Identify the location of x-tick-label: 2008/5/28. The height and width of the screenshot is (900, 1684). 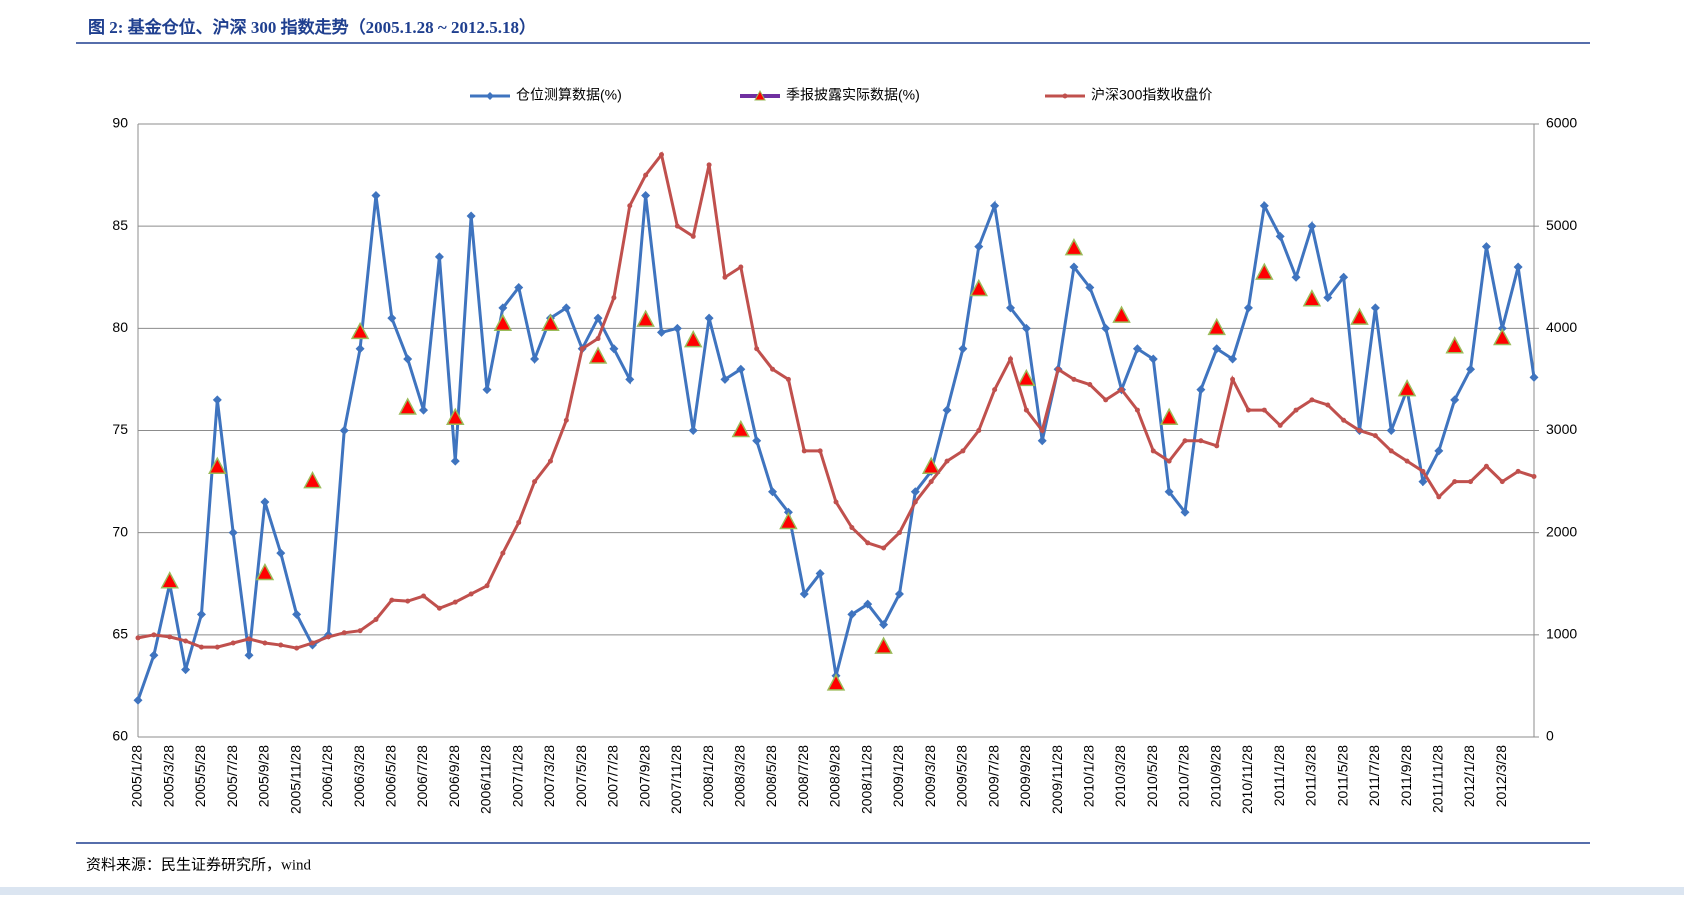
(771, 776).